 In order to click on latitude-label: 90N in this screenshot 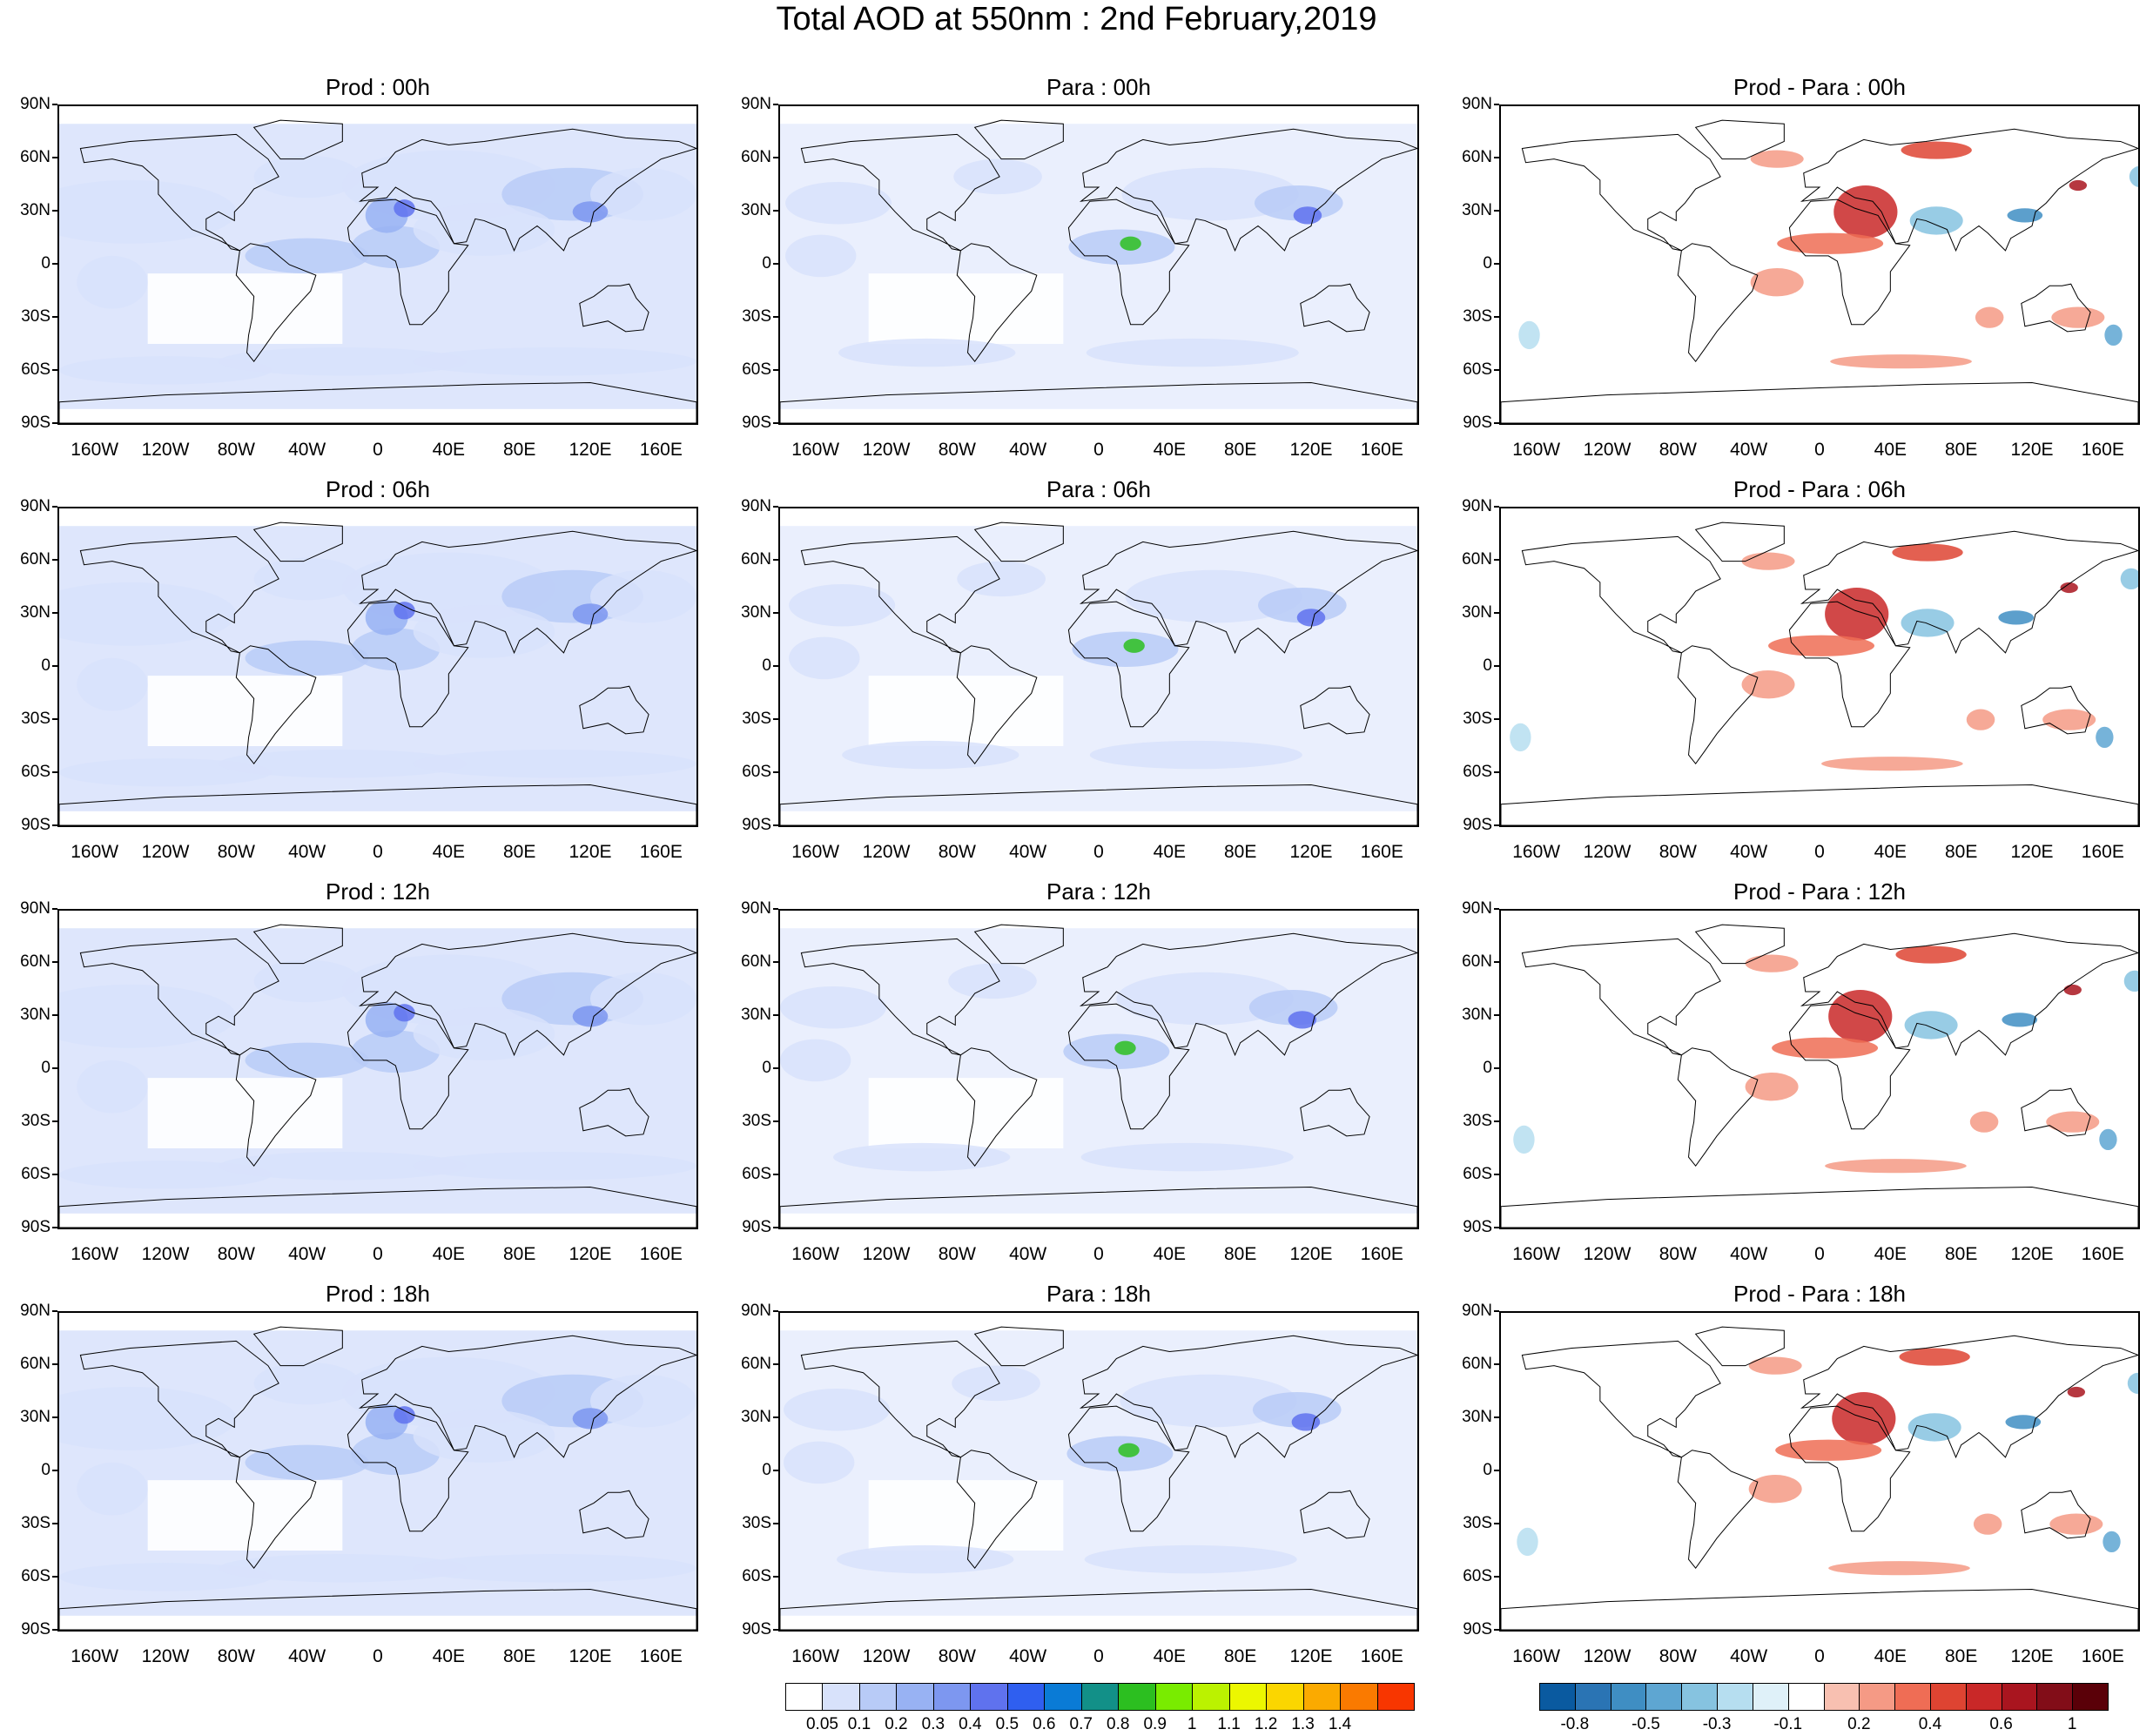, I will do `click(756, 104)`.